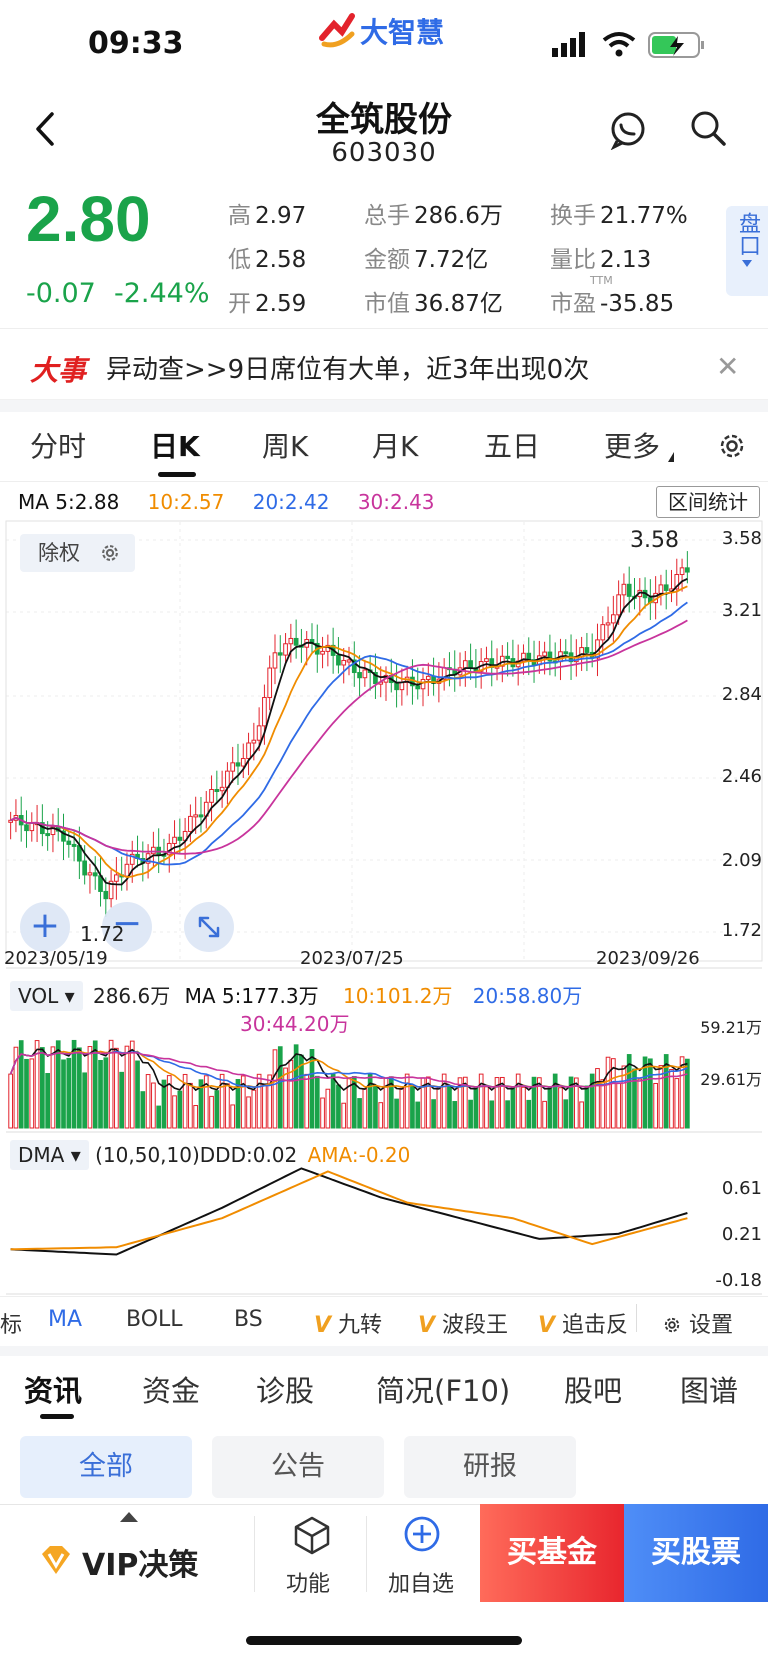 This screenshot has width=768, height=1663. I want to click on dma-legend: DMA ▾ (10,50,10)DDD:0.02 AMA:-0.20, so click(210, 1155).